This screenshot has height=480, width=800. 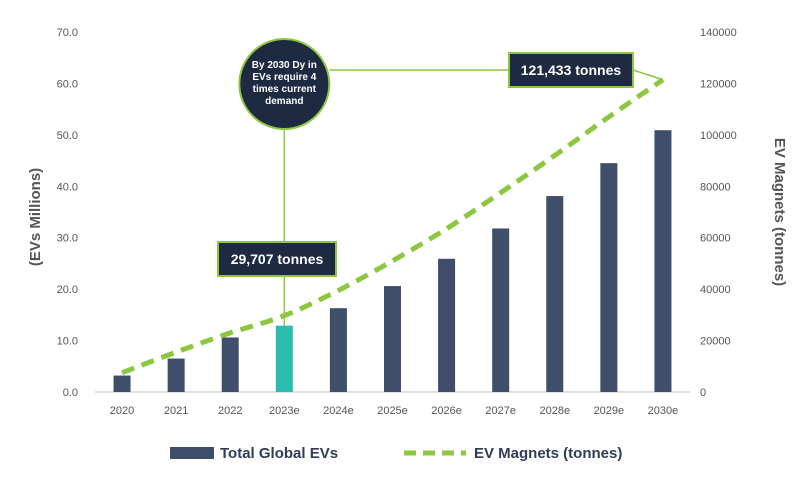 I want to click on x-tick-label: 2027e, so click(x=500, y=411).